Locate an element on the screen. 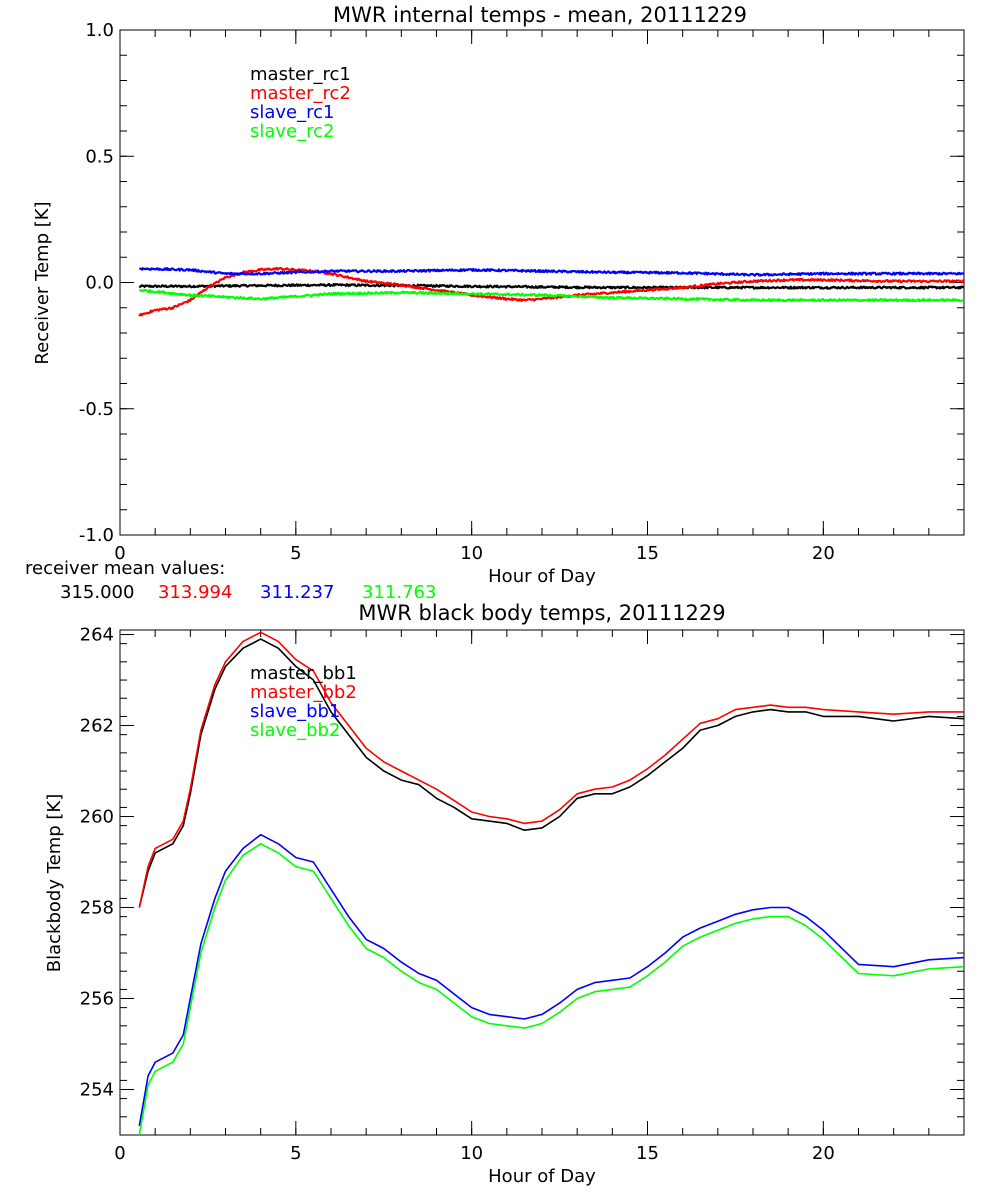 This screenshot has width=1000, height=1200. y-tick-label: 0.5 is located at coordinates (99, 156).